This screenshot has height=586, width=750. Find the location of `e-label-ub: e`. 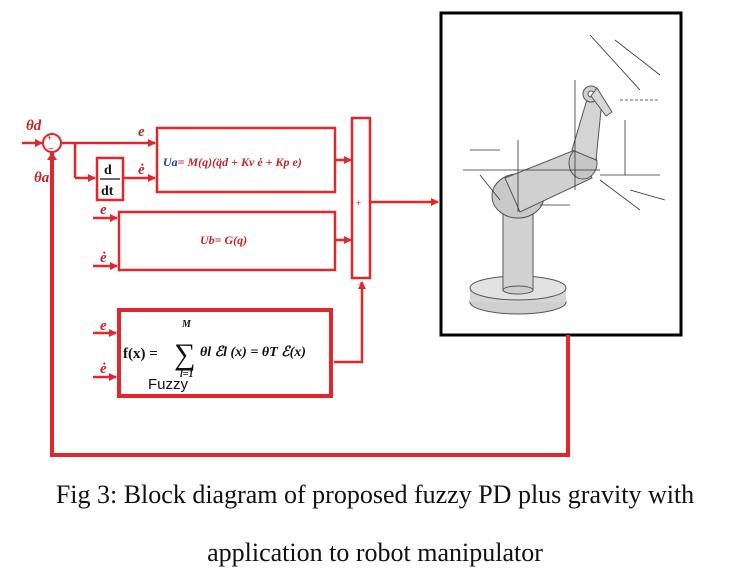

e-label-ub: e is located at coordinates (103, 210).